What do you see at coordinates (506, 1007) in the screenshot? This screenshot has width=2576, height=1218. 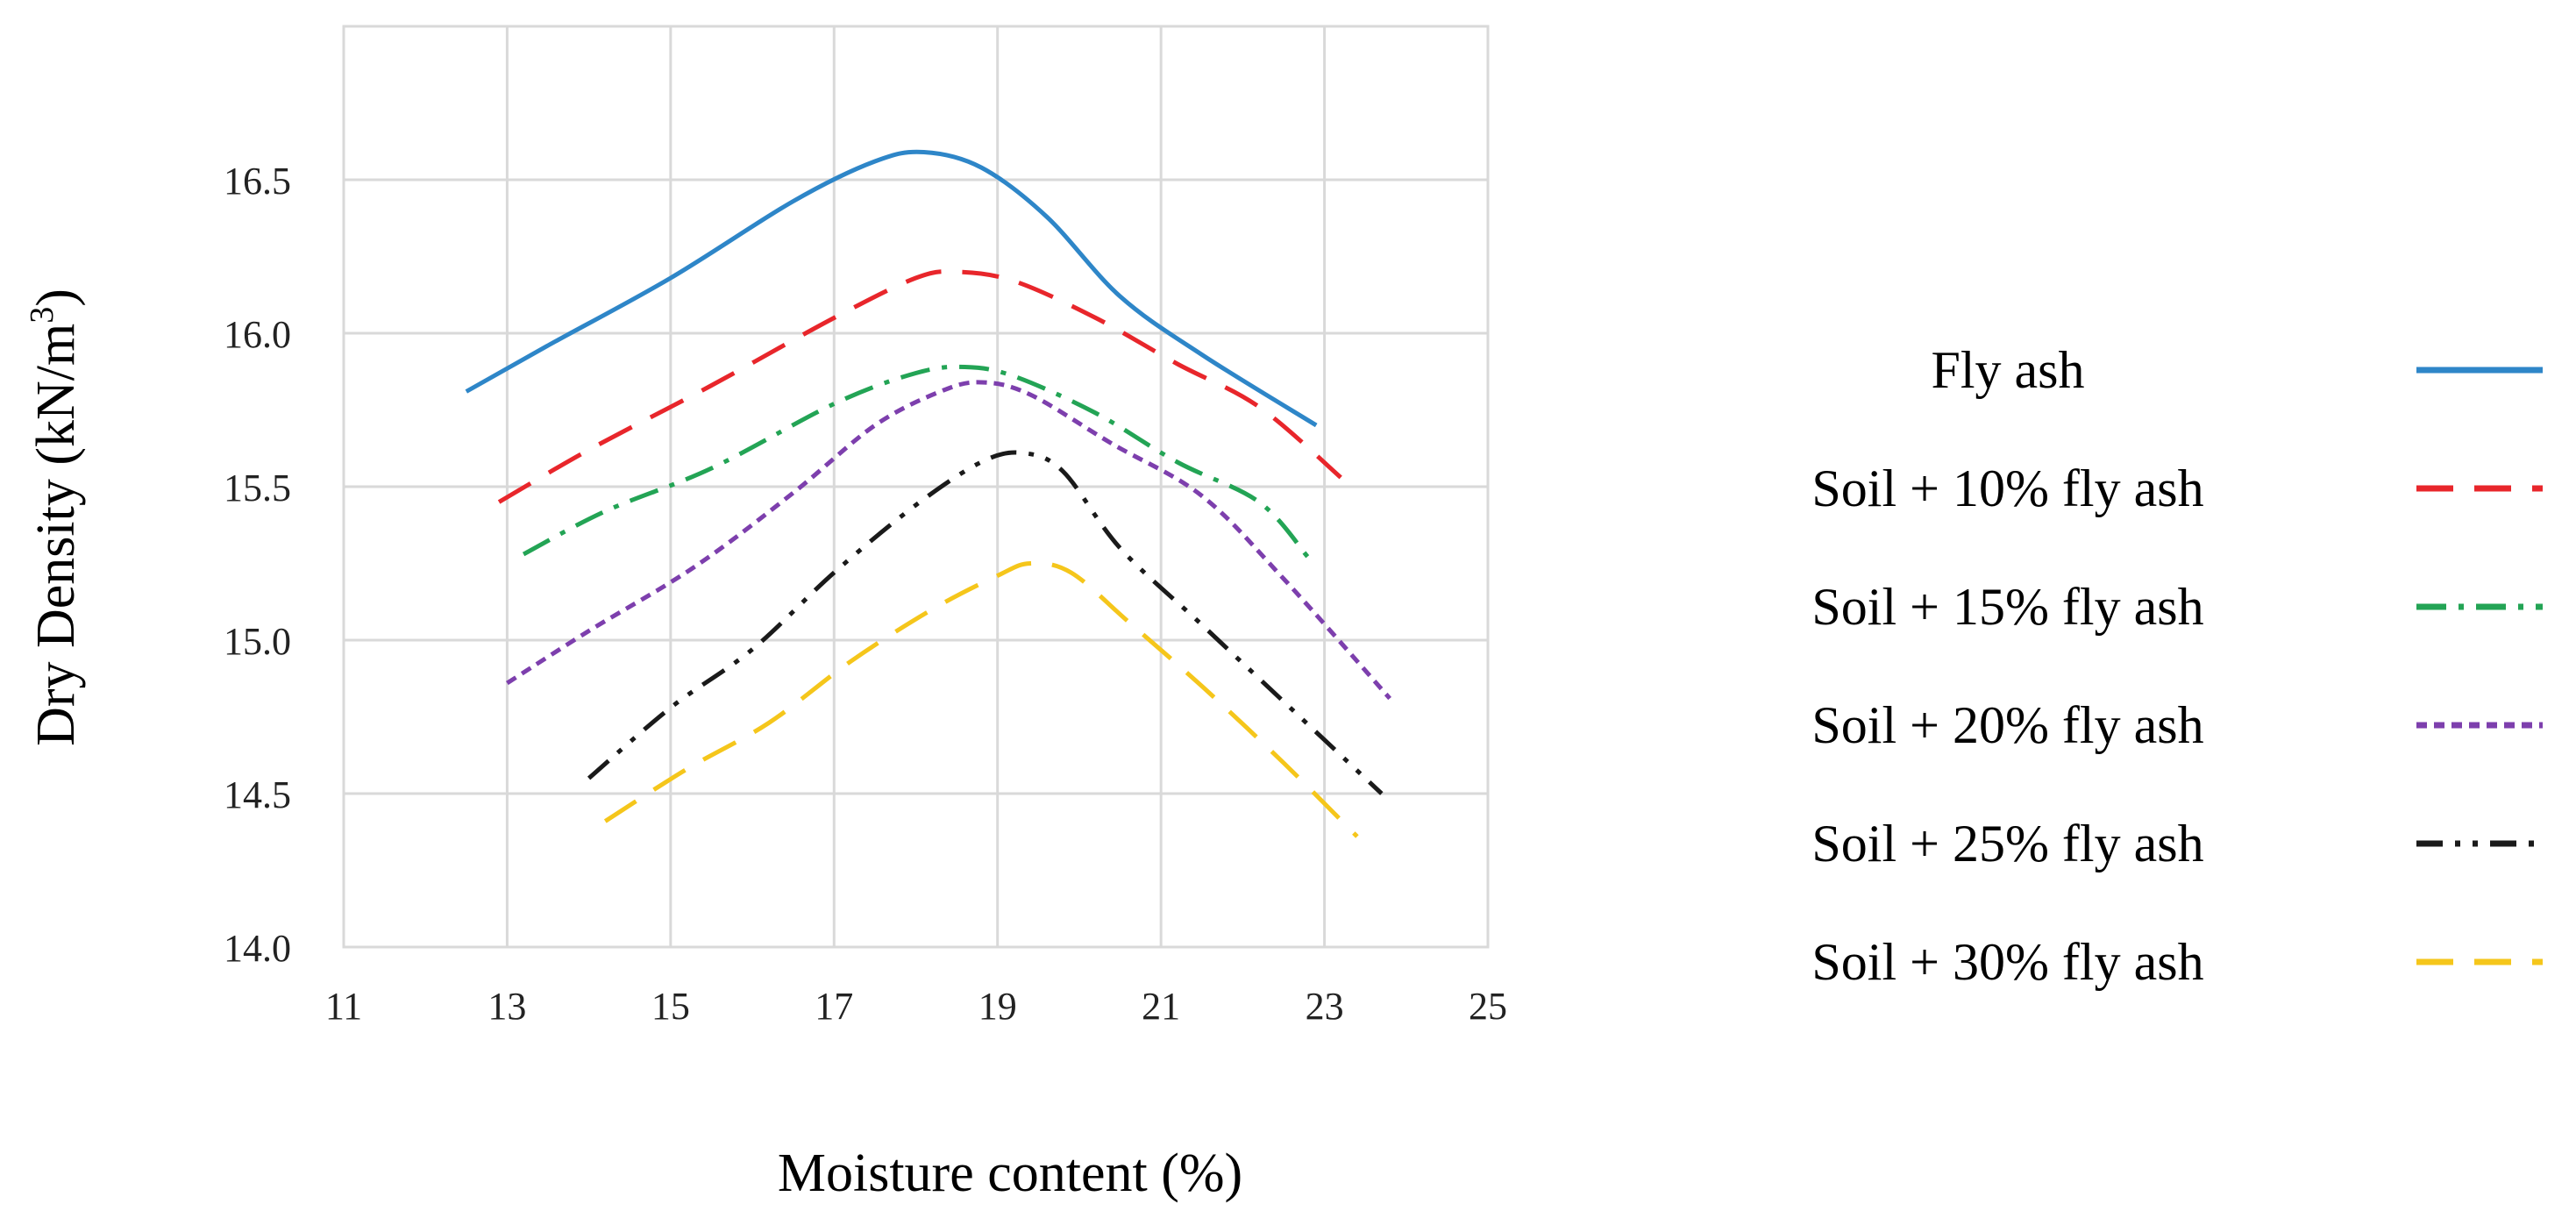 I see `x-tick-label: 13` at bounding box center [506, 1007].